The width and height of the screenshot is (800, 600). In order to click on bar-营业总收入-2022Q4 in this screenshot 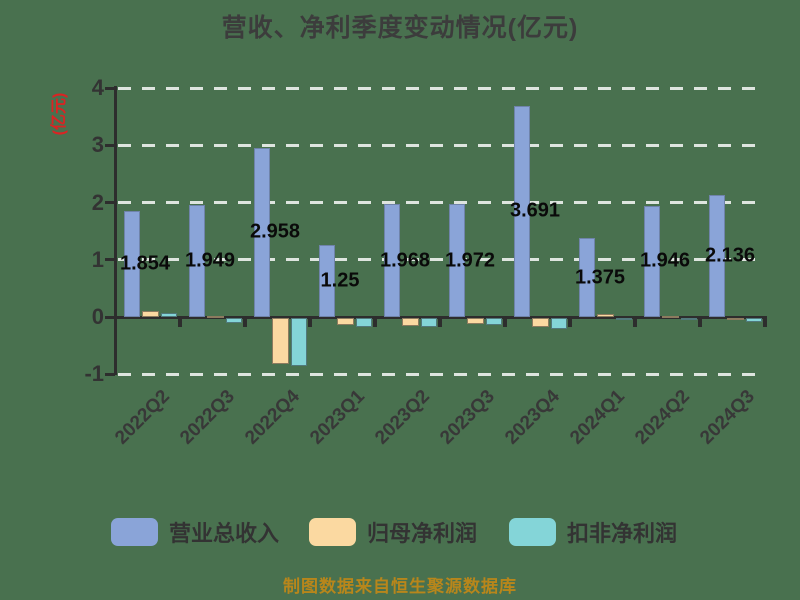, I will do `click(262, 232)`.